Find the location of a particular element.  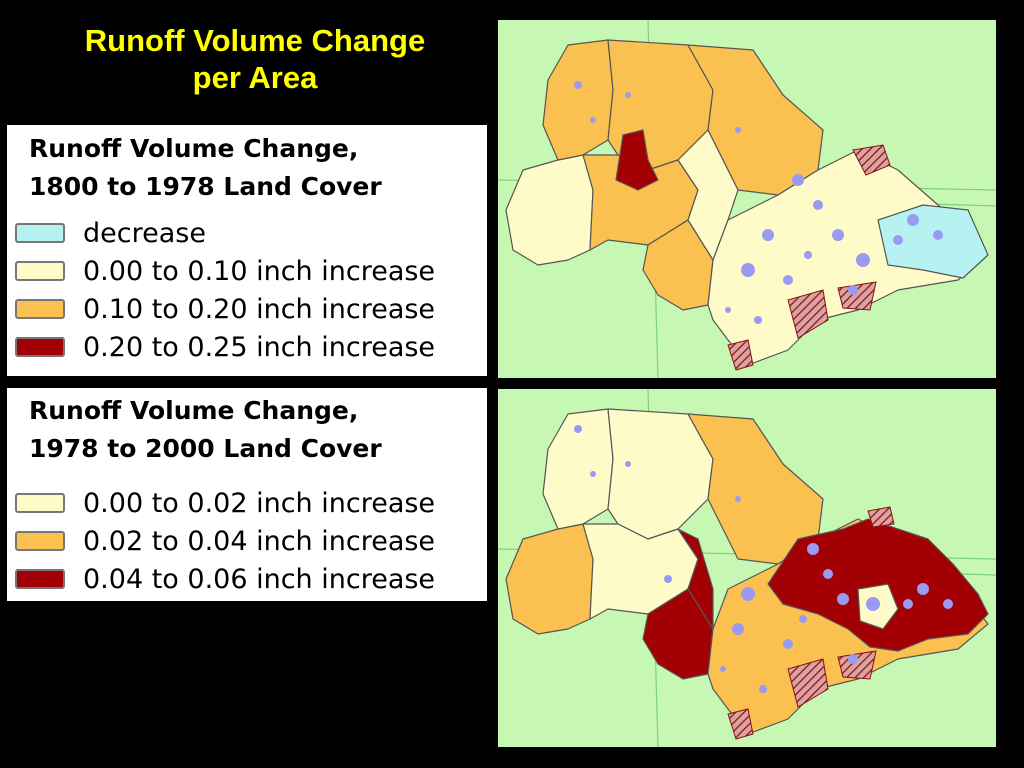

subwatershed-northwest is located at coordinates (578, 100).